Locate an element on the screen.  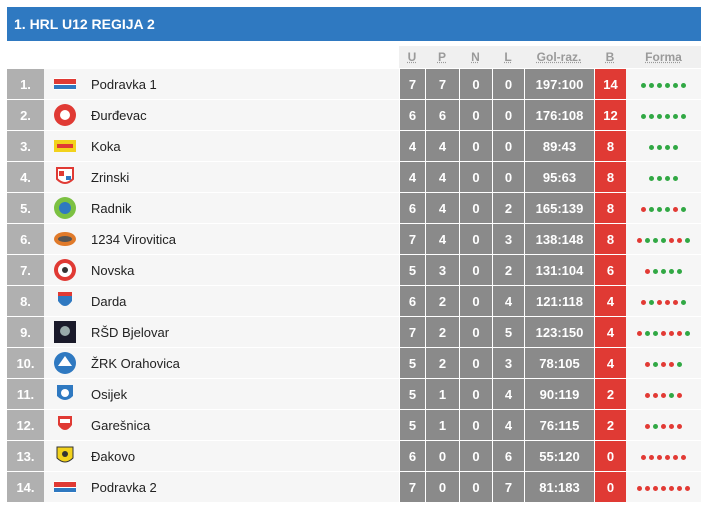
table-row: 8. Darda 6 2 0 4 121:118 4 is located at coordinates (354, 301).